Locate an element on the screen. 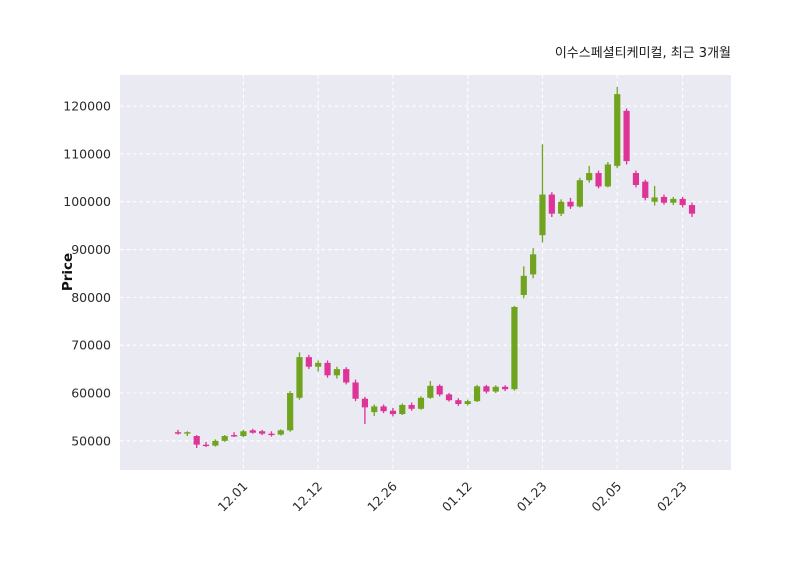 The height and width of the screenshot is (575, 800). y-tick-label: 100000 is located at coordinates (87, 201).